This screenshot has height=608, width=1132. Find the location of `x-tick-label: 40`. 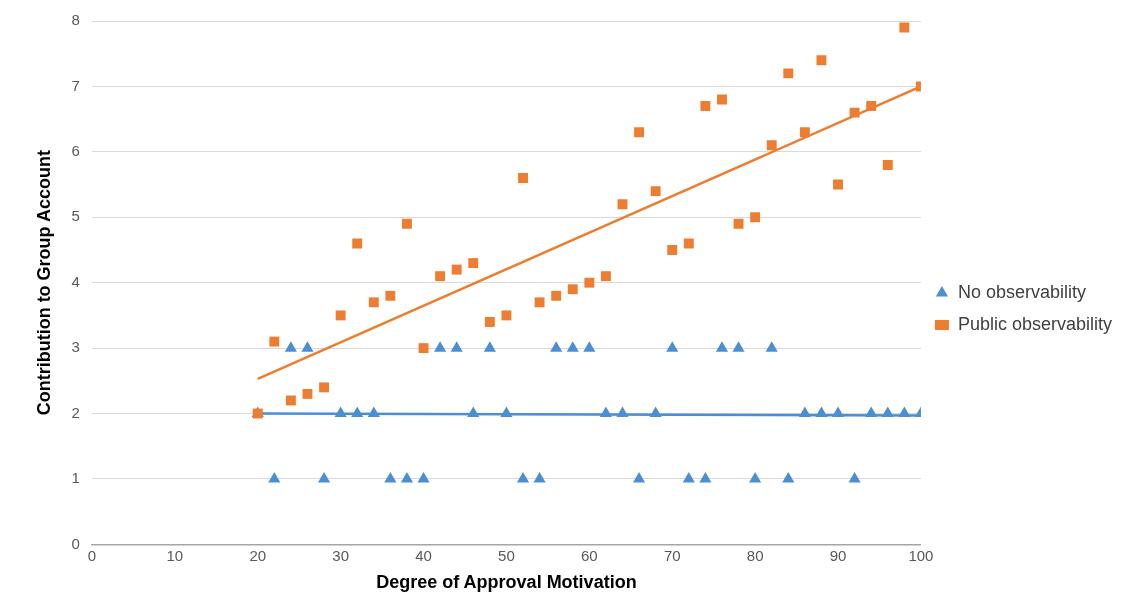

x-tick-label: 40 is located at coordinates (423, 555).